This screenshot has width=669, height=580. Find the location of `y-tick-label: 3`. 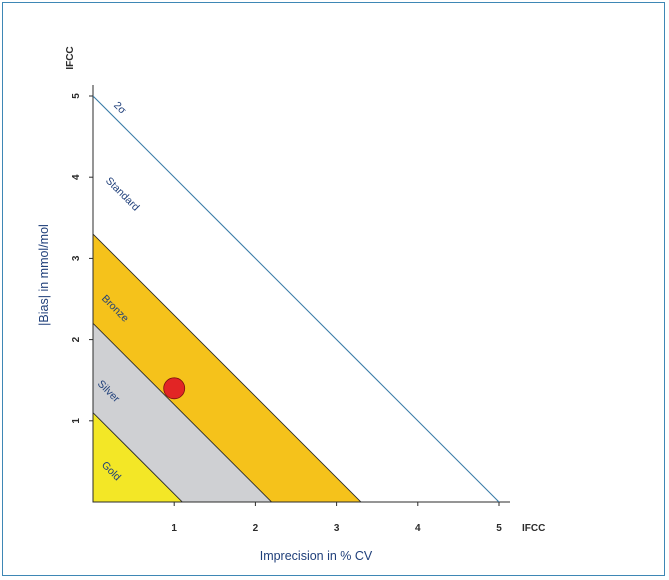

y-tick-label: 3 is located at coordinates (76, 258).